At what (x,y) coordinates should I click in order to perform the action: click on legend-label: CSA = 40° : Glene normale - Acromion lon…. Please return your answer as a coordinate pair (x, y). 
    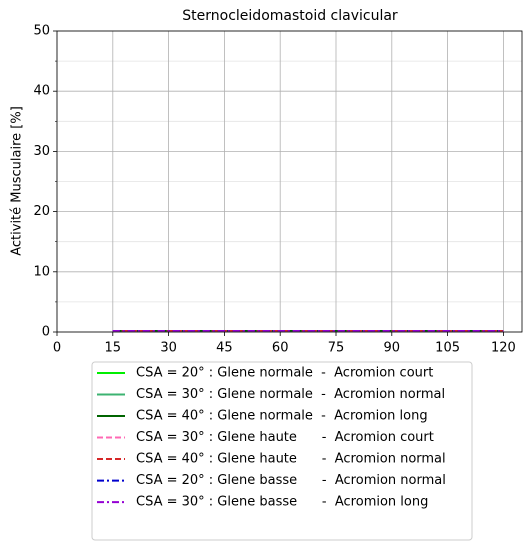
    Looking at the image, I should click on (282, 416).